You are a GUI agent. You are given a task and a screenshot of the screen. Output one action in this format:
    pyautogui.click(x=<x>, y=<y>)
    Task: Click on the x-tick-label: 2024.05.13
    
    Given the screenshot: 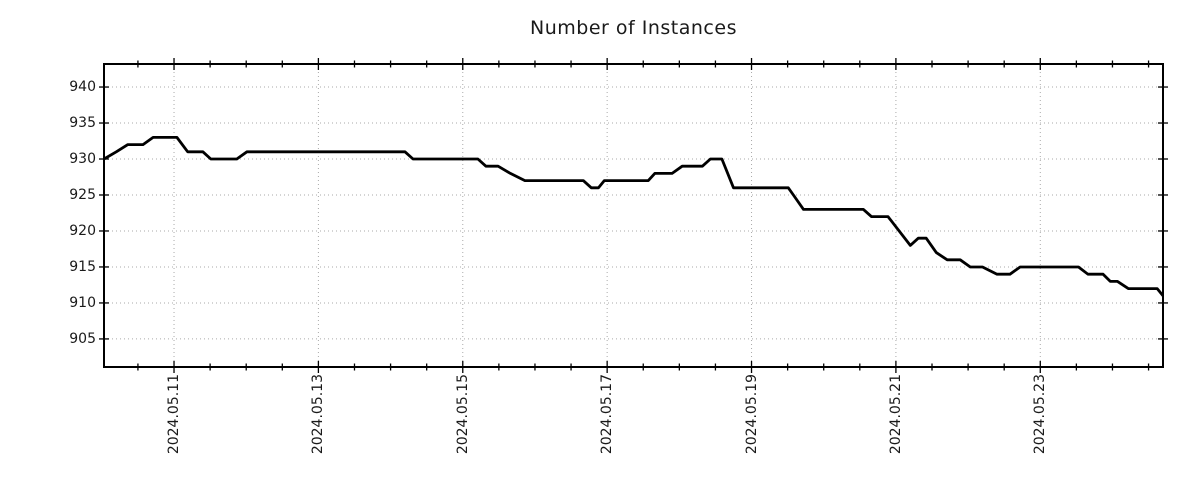 What is the action you would take?
    pyautogui.click(x=318, y=414)
    